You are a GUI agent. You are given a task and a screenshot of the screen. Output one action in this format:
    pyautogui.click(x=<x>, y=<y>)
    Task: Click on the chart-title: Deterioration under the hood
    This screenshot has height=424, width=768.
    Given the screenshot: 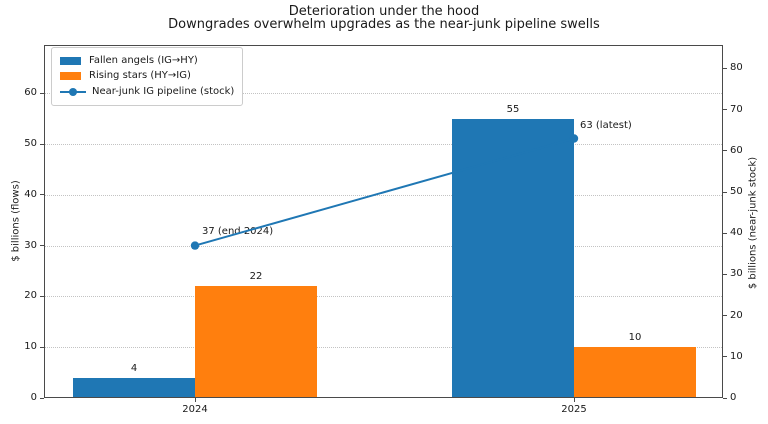 What is the action you would take?
    pyautogui.click(x=384, y=11)
    